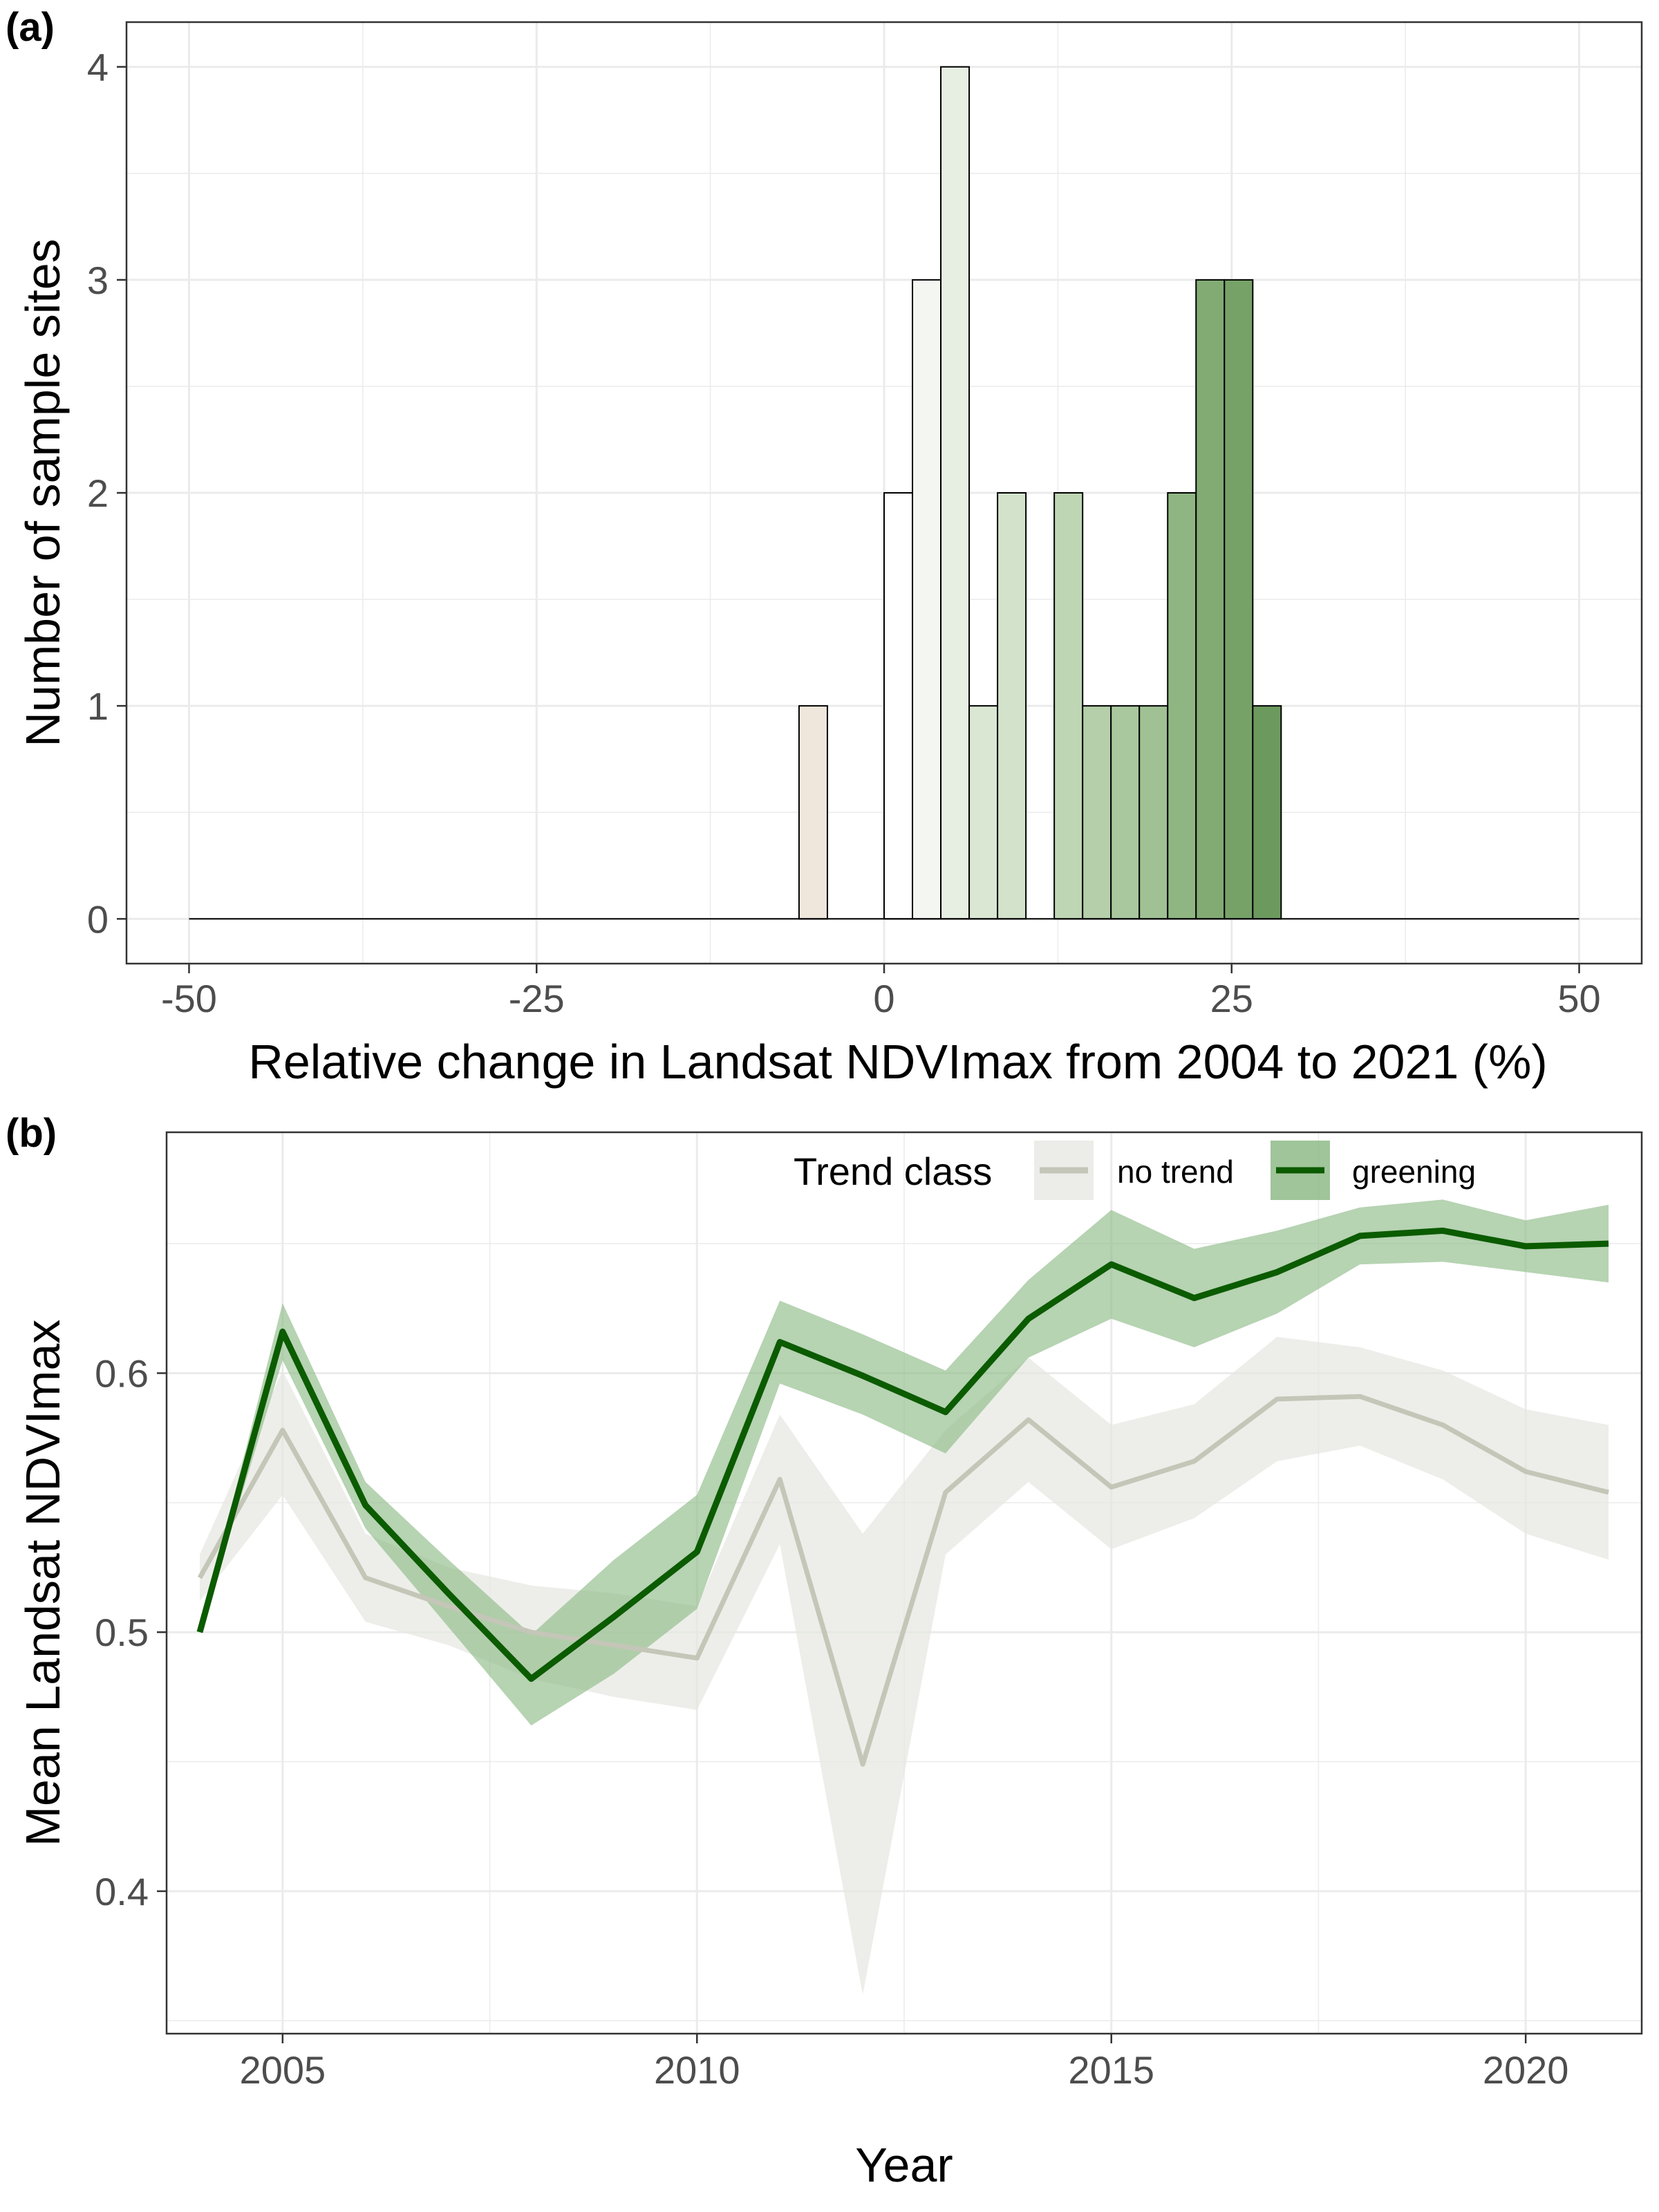 The width and height of the screenshot is (1659, 2212). Describe the element at coordinates (1175, 1172) in the screenshot. I see `legend-label: no trend` at that location.